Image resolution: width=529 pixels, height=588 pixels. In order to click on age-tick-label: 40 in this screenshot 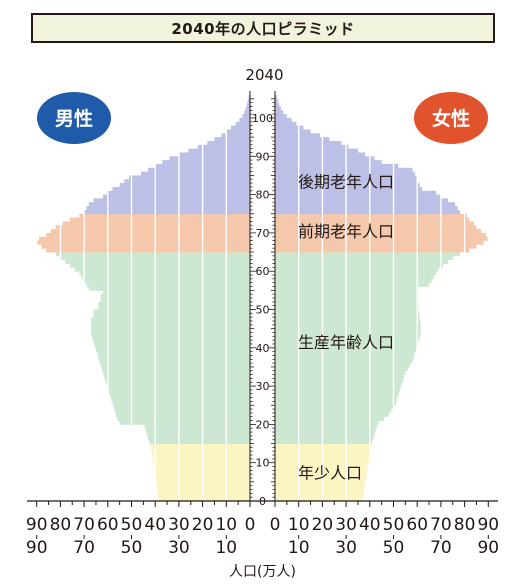, I will do `click(263, 348)`.